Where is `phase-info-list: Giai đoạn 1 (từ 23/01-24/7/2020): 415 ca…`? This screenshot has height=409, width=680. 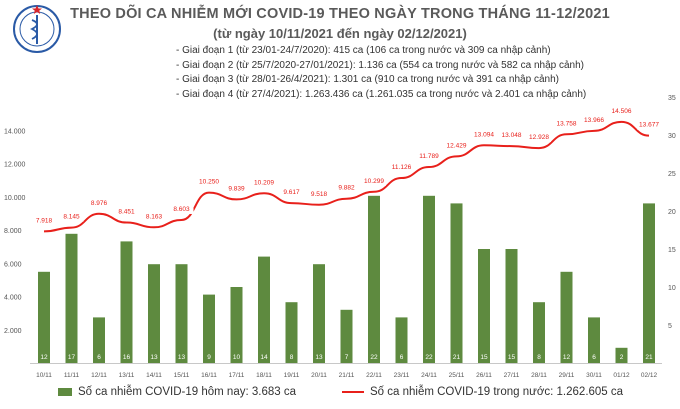 phase-info-list: Giai đoạn 1 (từ 23/01-24/7/2020): 415 ca… is located at coordinates (381, 73).